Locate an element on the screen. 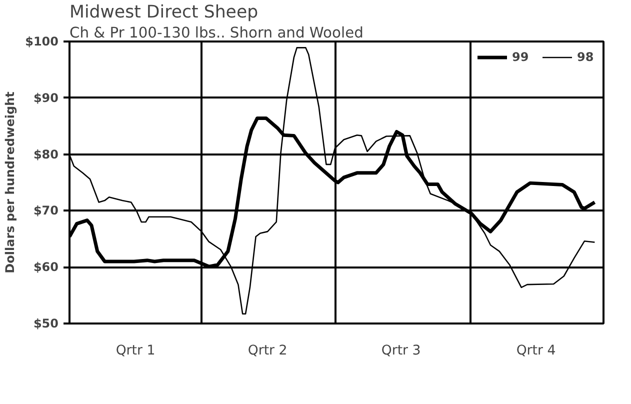 Image resolution: width=631 pixels, height=404 pixels. y-tick-label: $80 is located at coordinates (46, 154).